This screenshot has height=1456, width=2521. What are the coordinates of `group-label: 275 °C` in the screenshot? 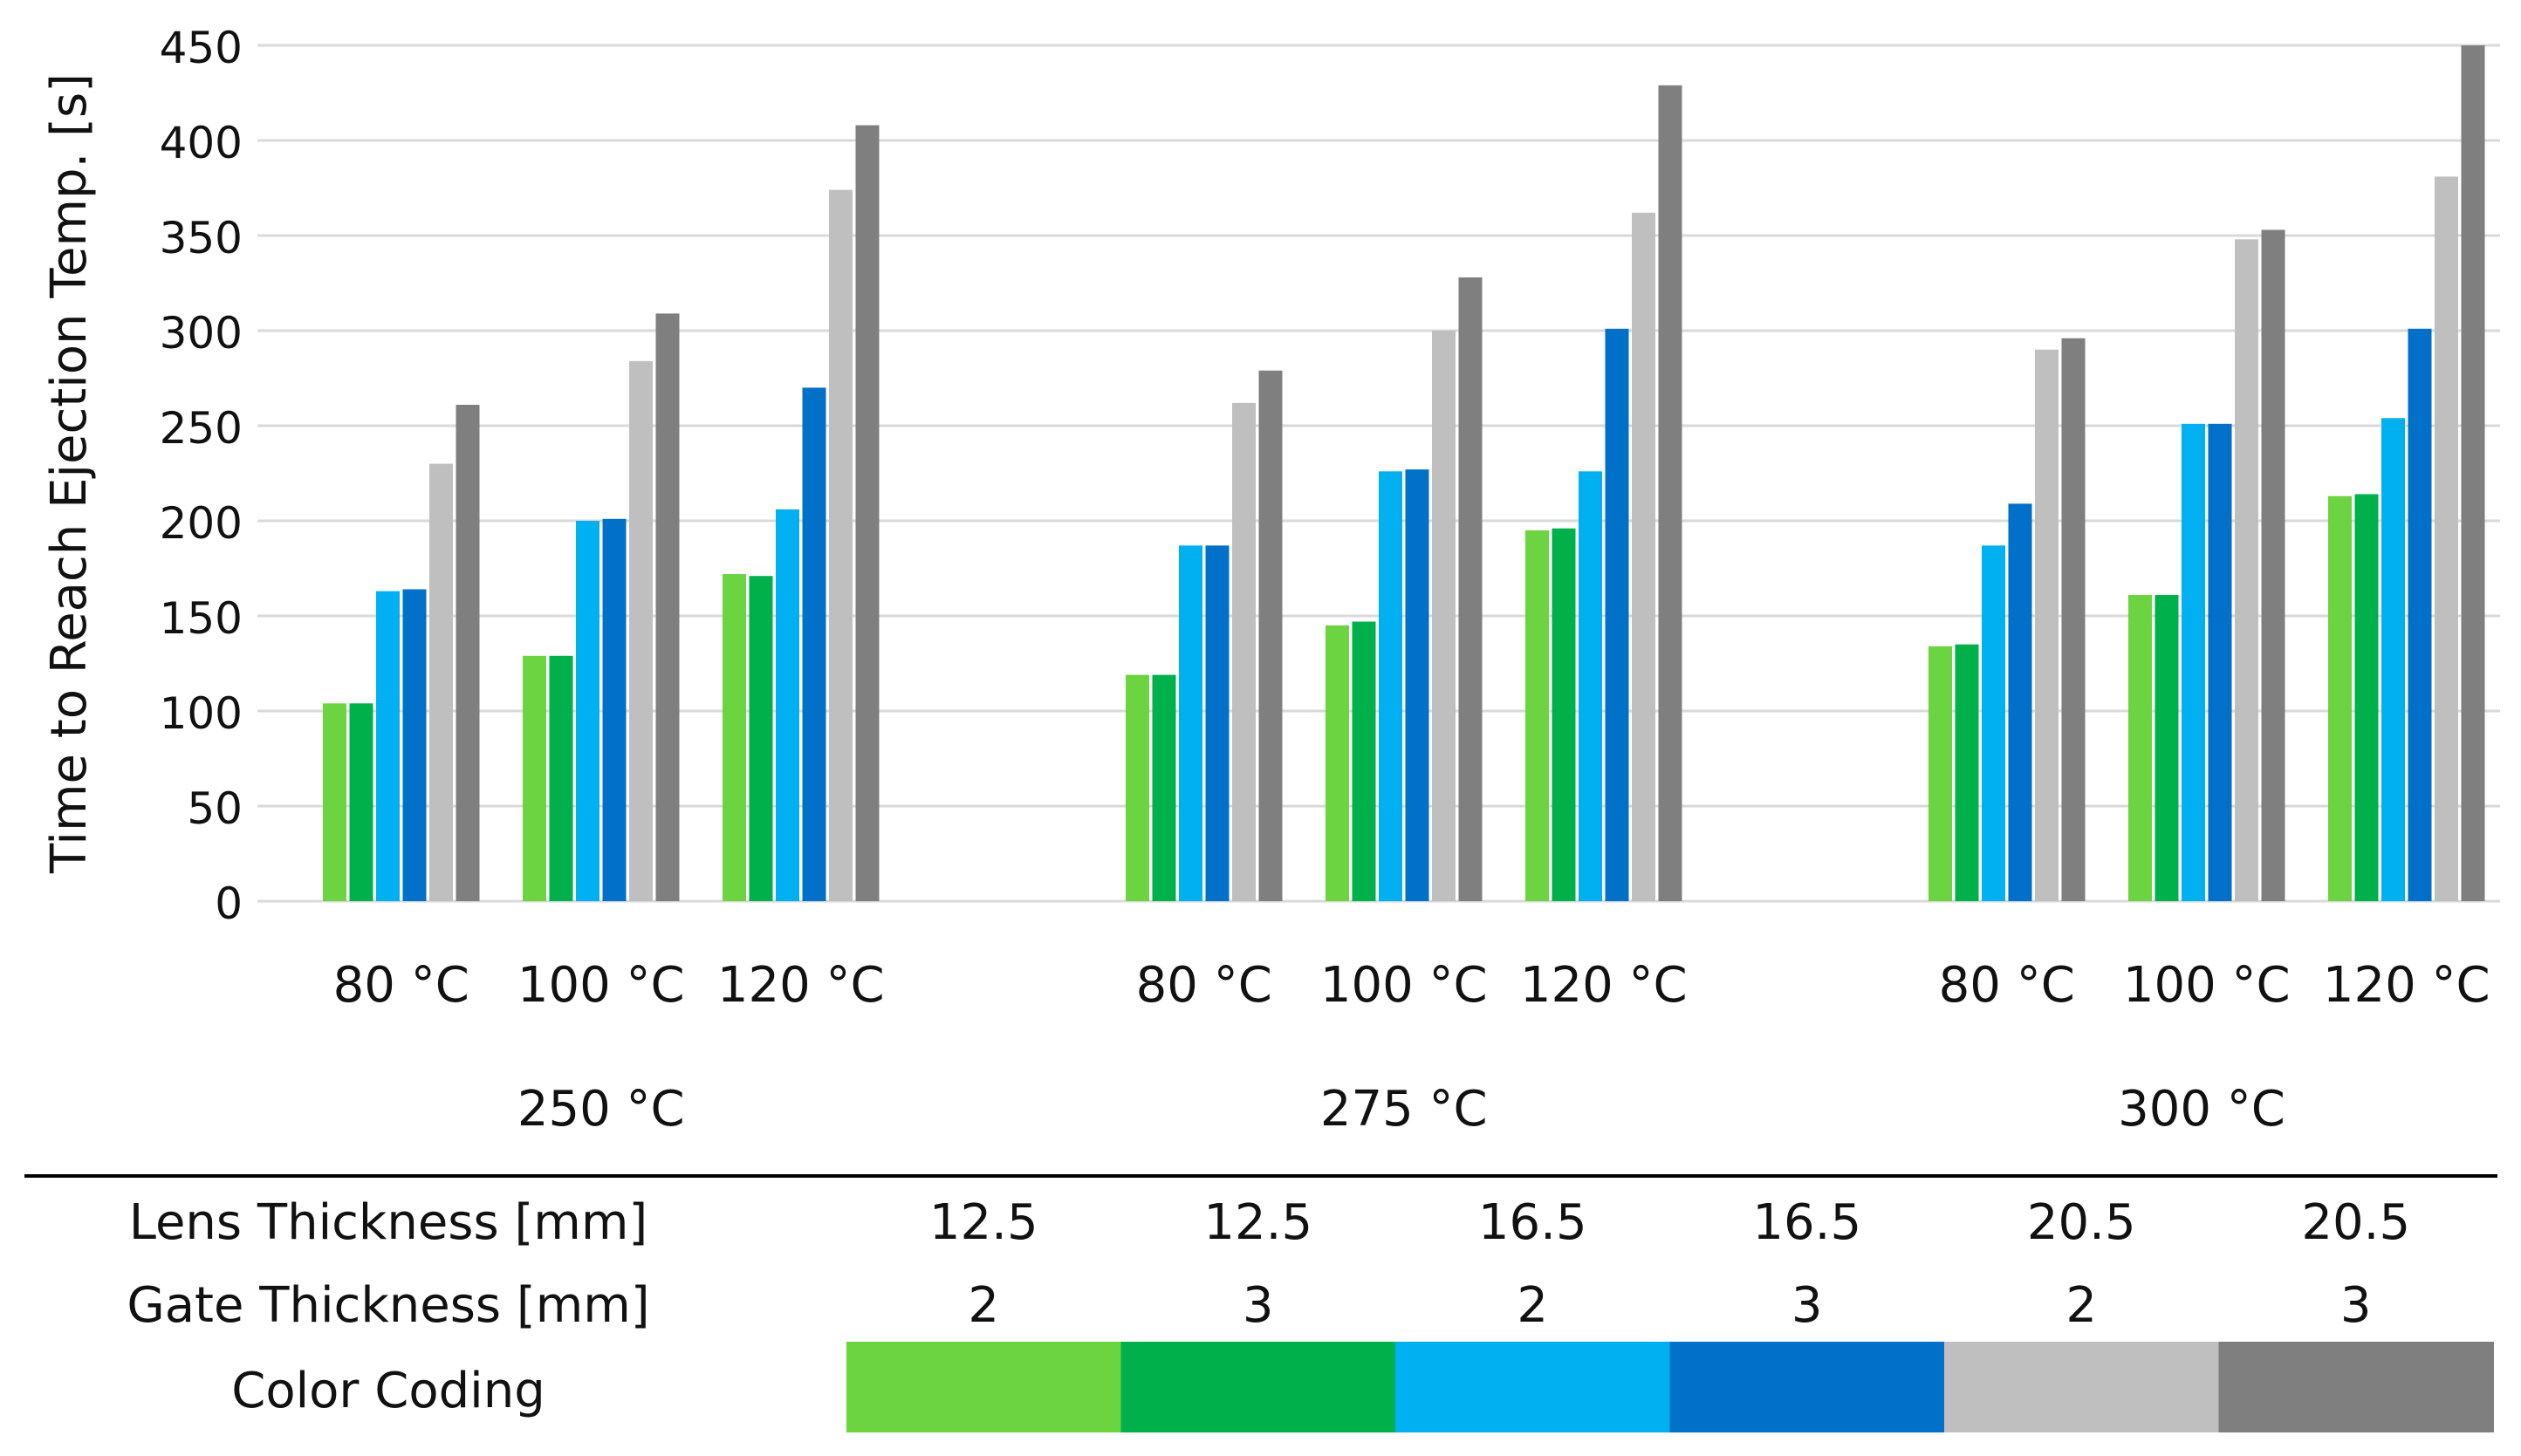 It's located at (1404, 1109).